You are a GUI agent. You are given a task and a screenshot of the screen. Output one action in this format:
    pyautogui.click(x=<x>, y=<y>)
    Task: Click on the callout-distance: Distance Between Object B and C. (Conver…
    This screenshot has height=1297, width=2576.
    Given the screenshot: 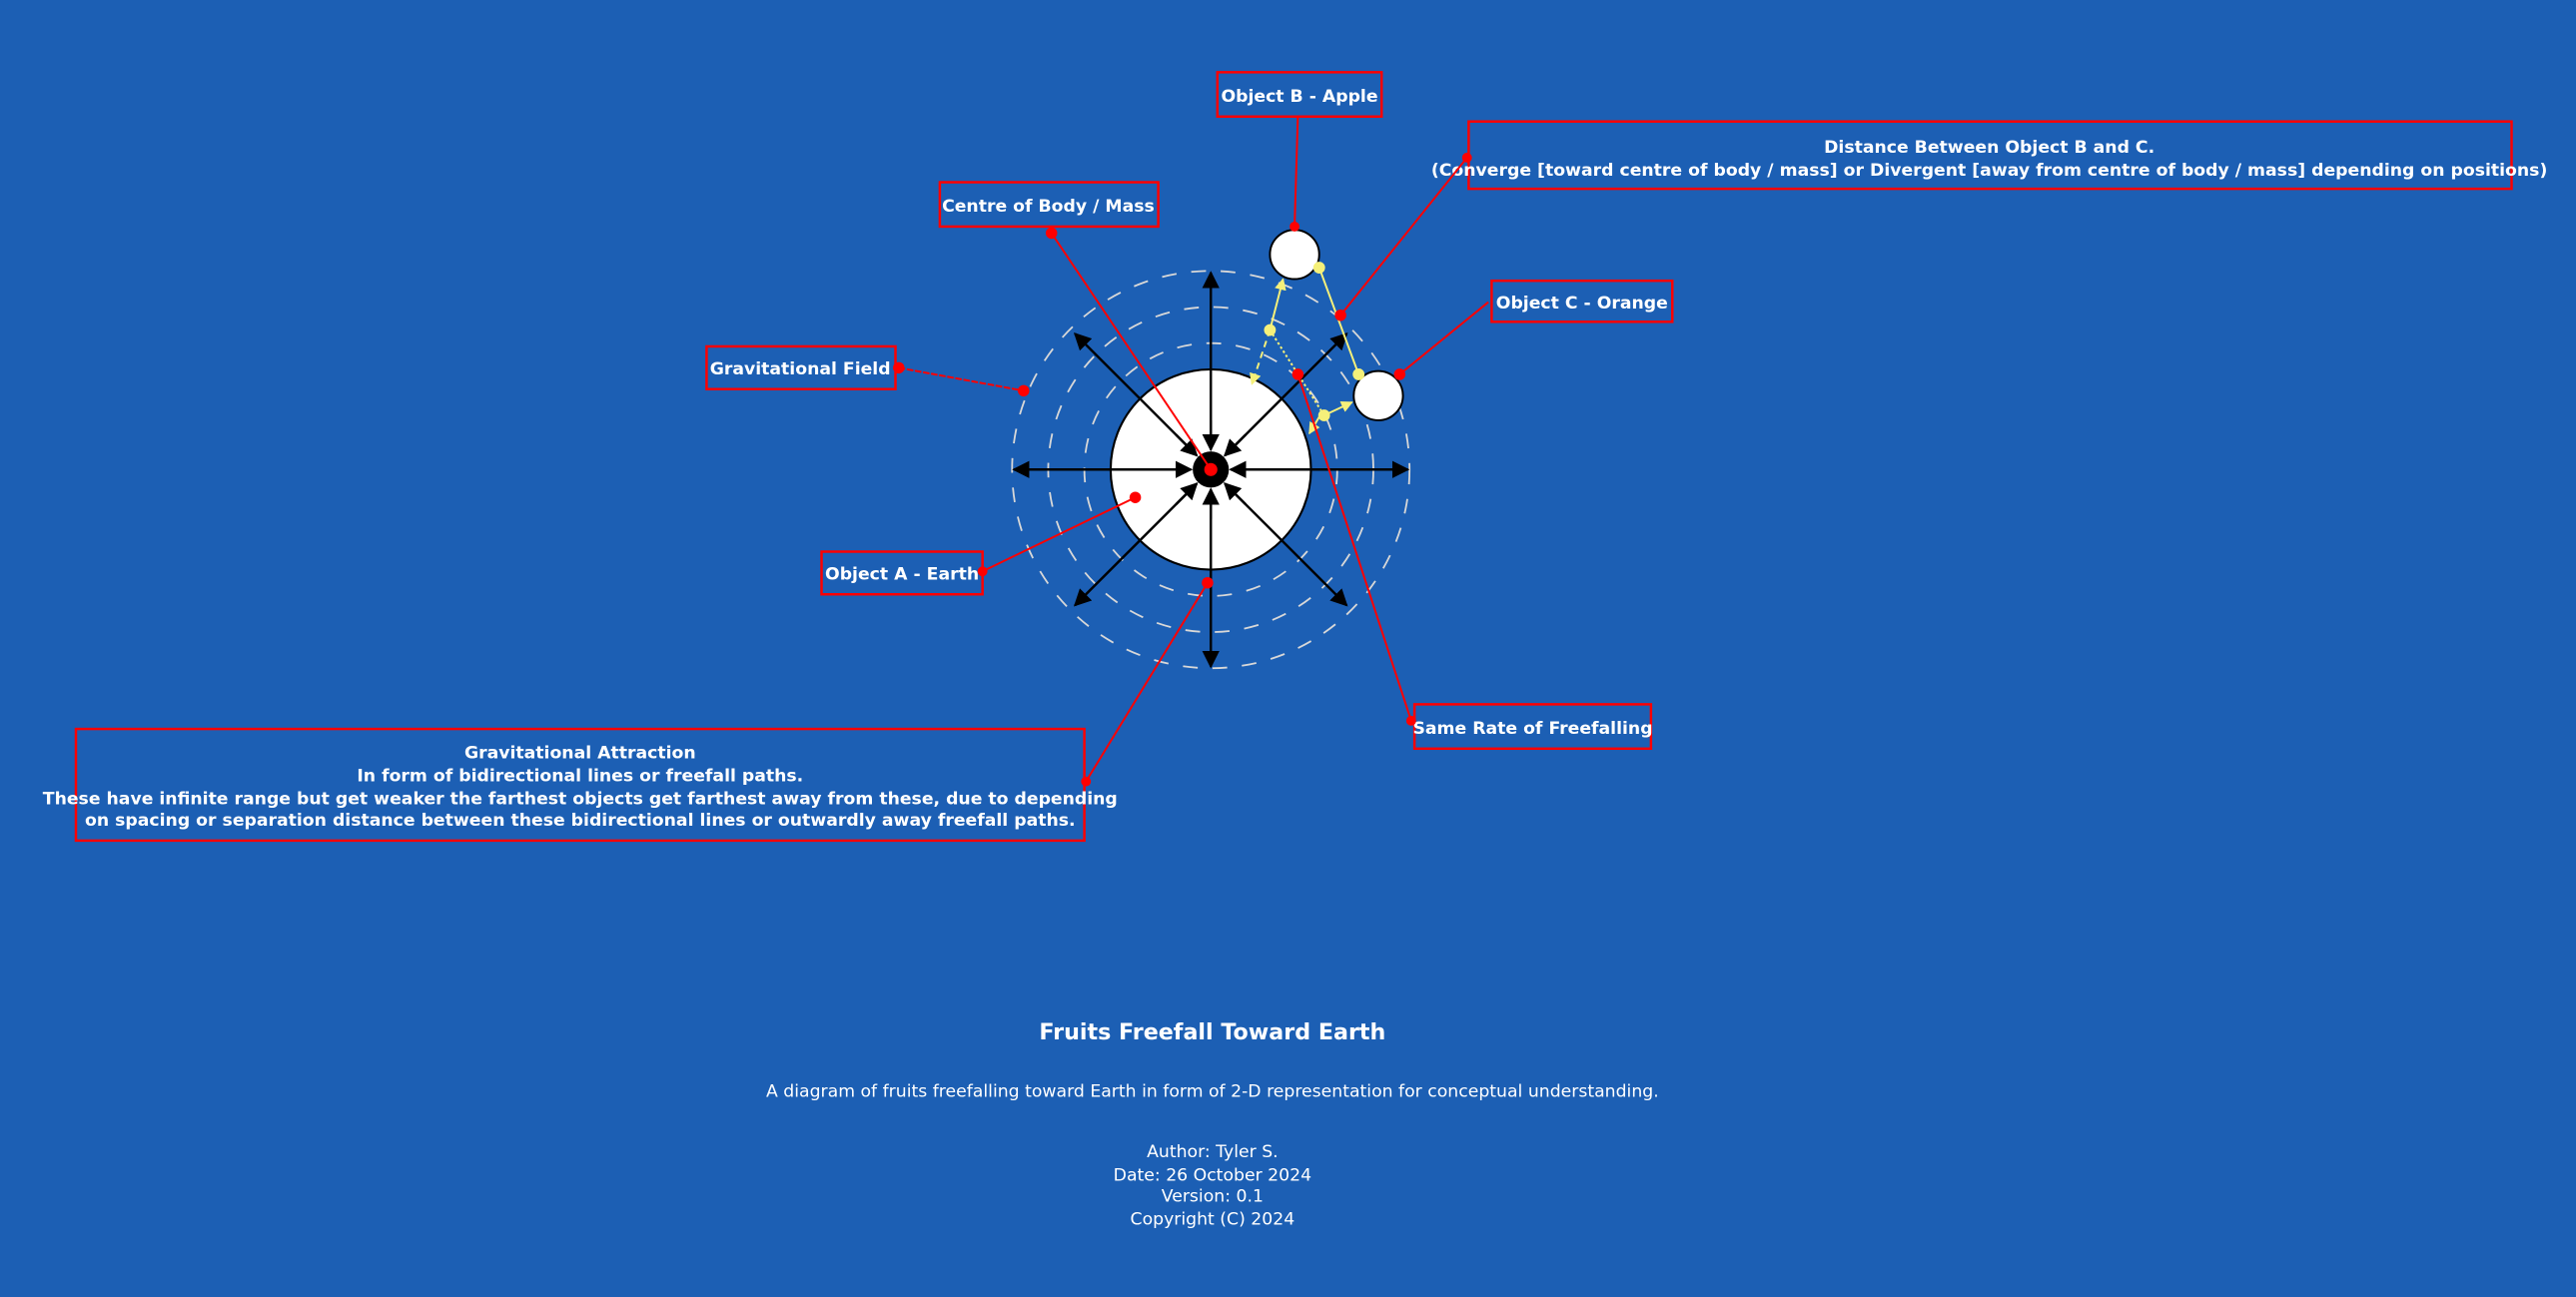 What is the action you would take?
    pyautogui.click(x=1941, y=221)
    